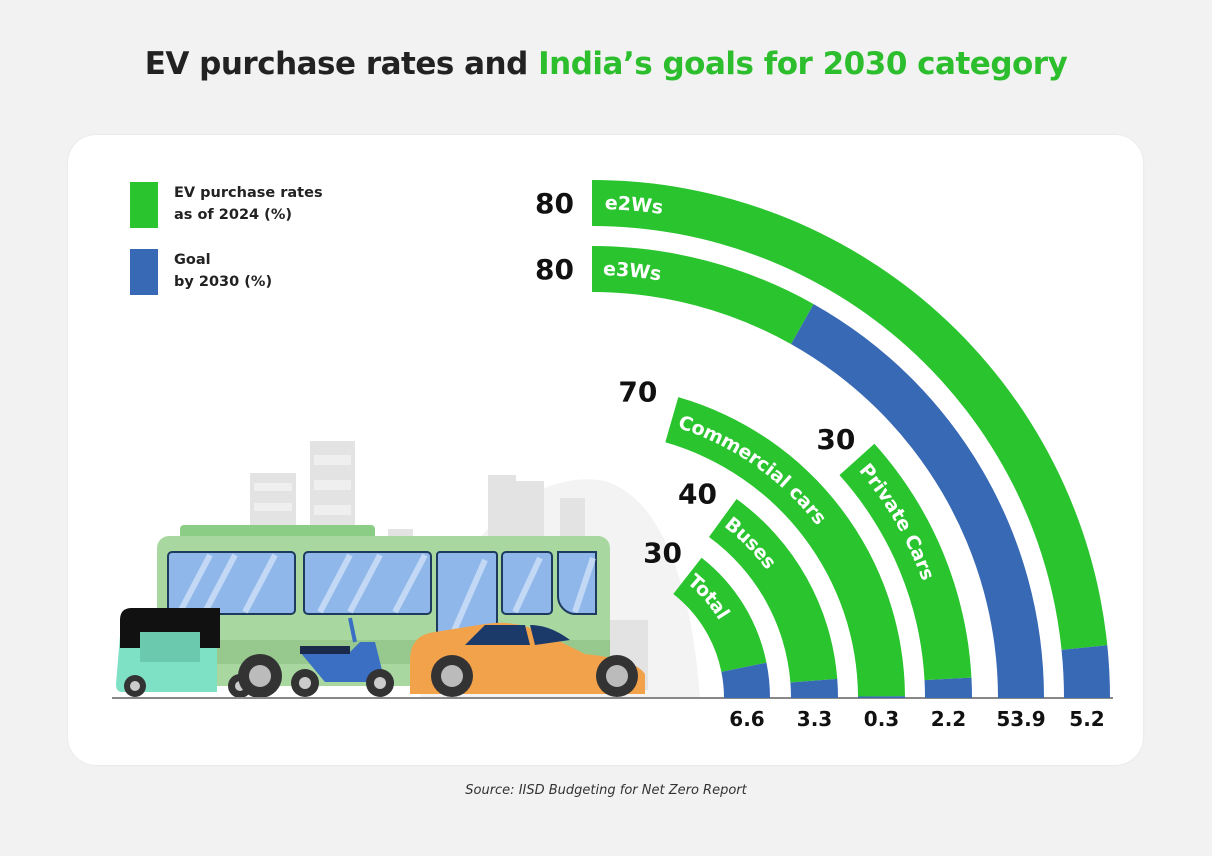  I want to click on goal-value-label: 40, so click(697, 494).